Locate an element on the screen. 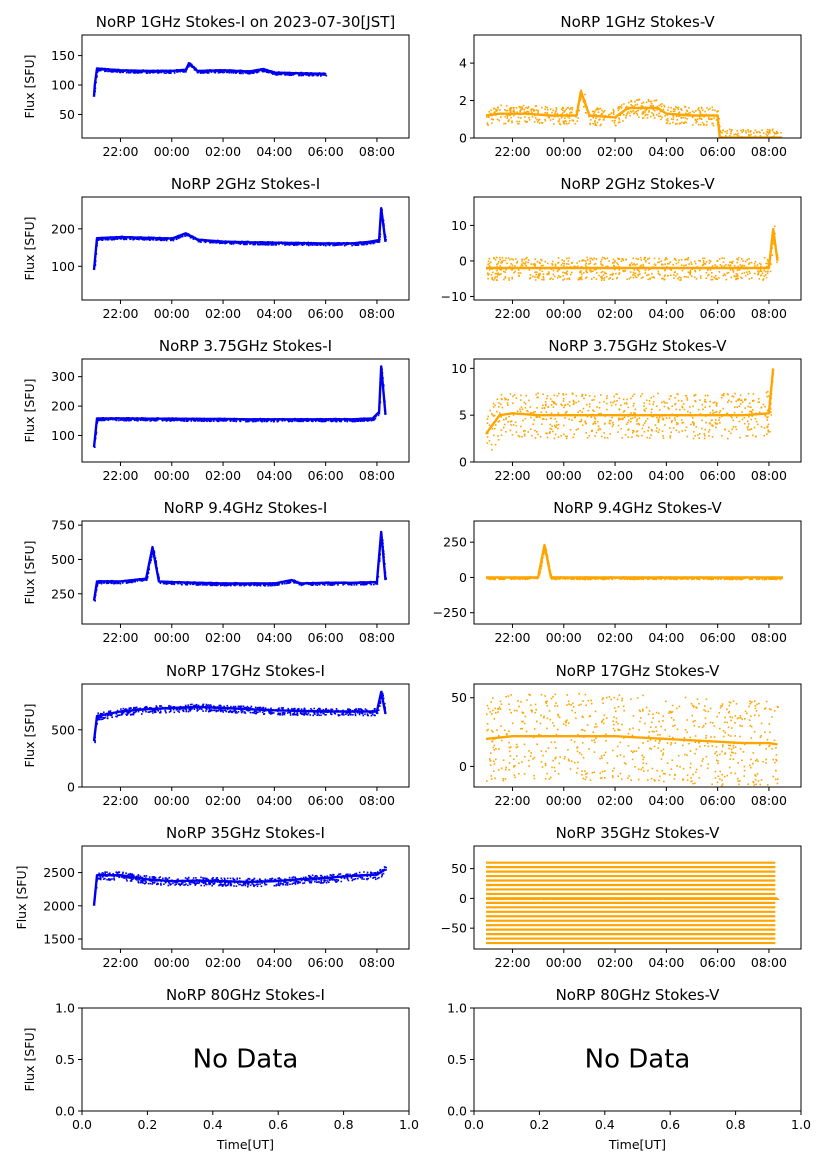 The image size is (827, 1169). panel-title: NoRP 9.4GHz Stokes-I is located at coordinates (246, 508).